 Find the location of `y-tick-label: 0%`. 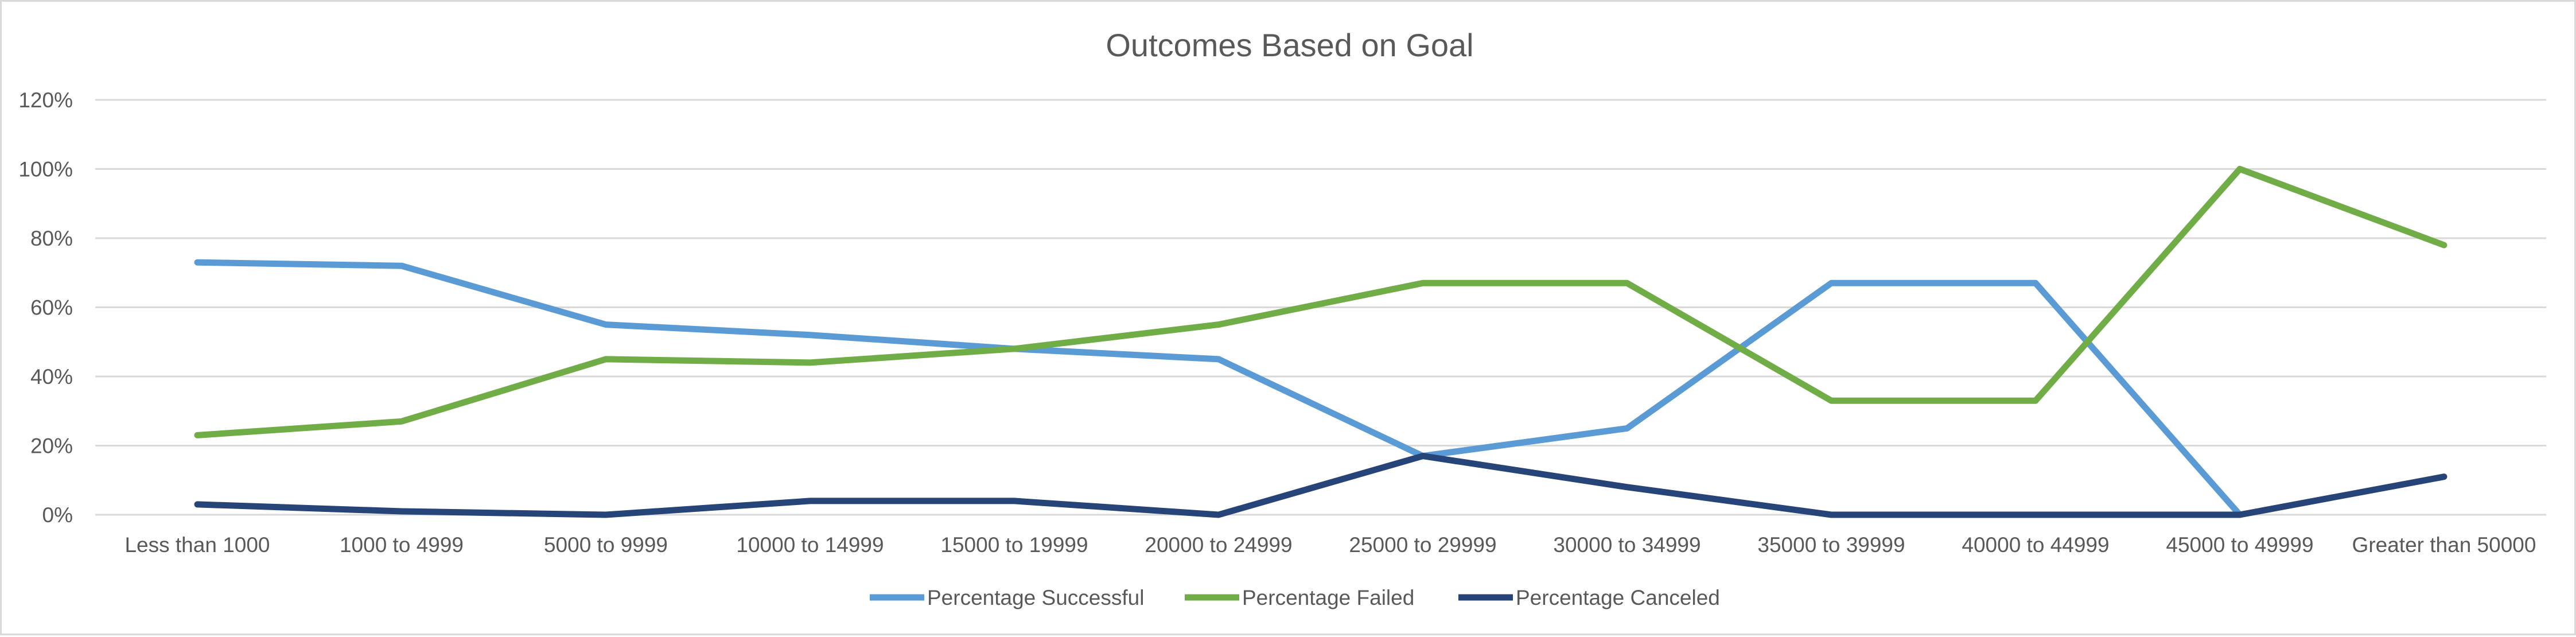

y-tick-label: 0% is located at coordinates (57, 515).